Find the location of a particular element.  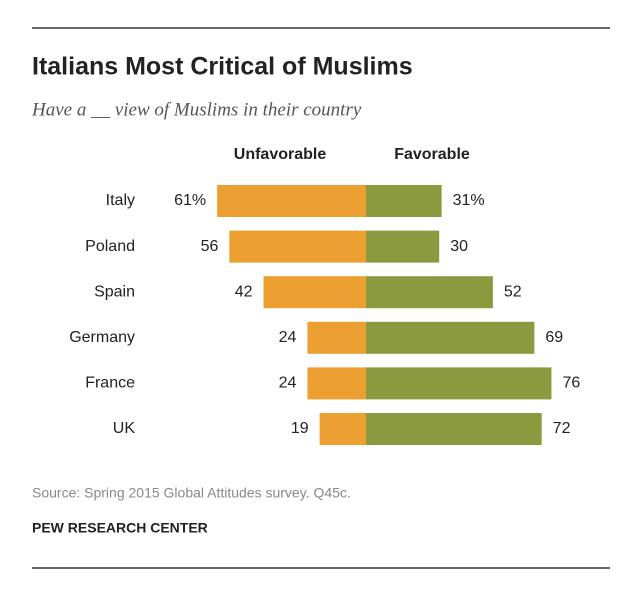

credit: PEW RESEARCH CENTER is located at coordinates (120, 528).